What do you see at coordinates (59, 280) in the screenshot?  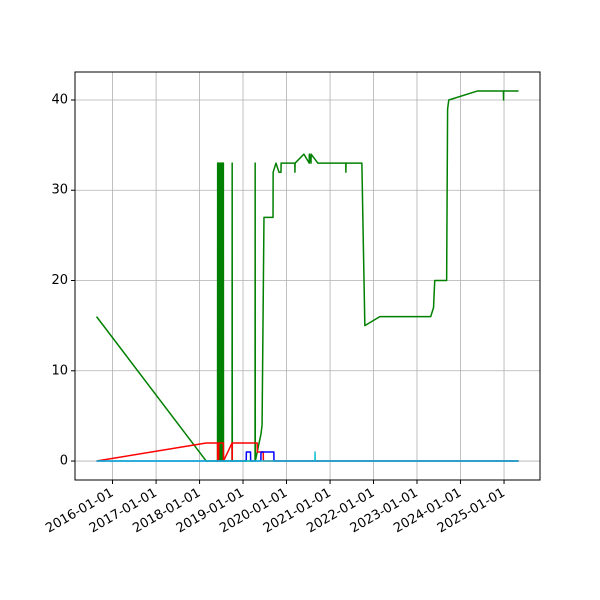 I see `y-tick-label: 20` at bounding box center [59, 280].